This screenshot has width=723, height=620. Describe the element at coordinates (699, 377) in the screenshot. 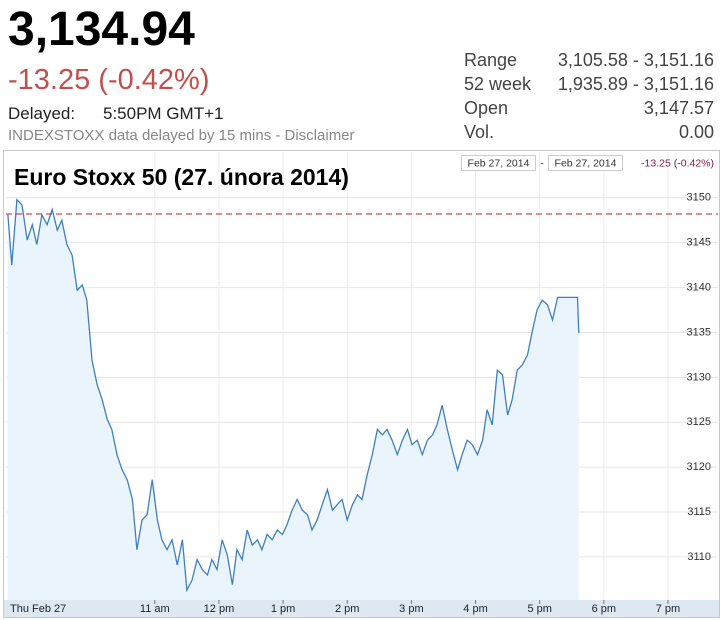

I see `y-tick-label: 3130` at that location.